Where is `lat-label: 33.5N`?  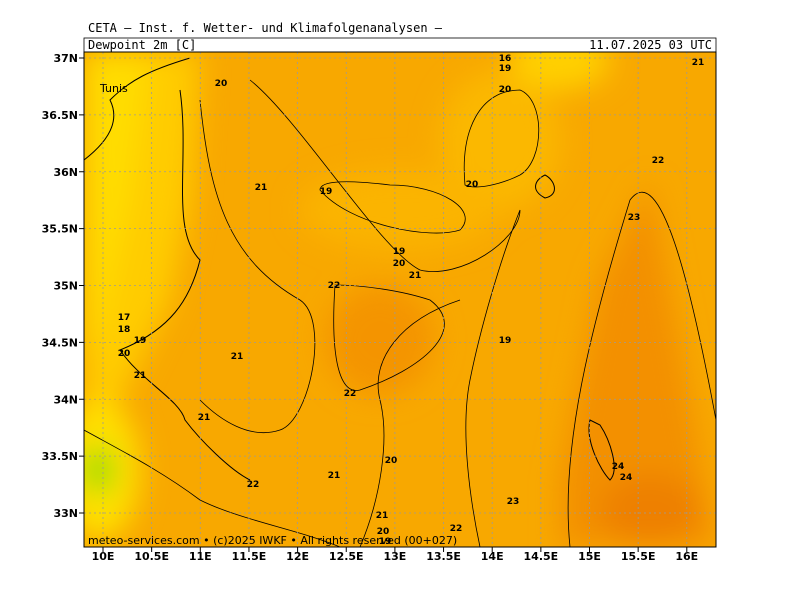
lat-label: 33.5N is located at coordinates (60, 456).